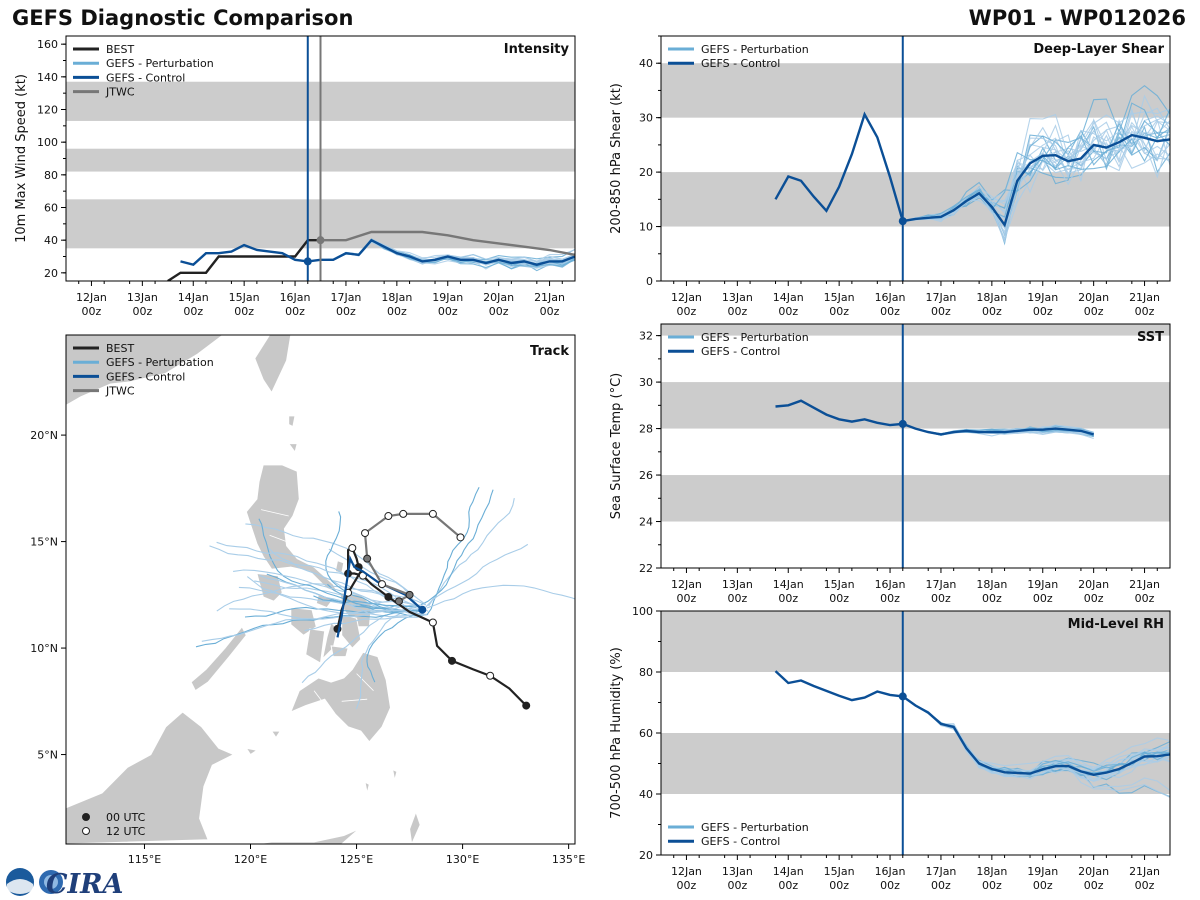 Image resolution: width=1200 pixels, height=900 pixels. What do you see at coordinates (940, 584) in the screenshot?
I see `x-tick-date: 17Jan` at bounding box center [940, 584].